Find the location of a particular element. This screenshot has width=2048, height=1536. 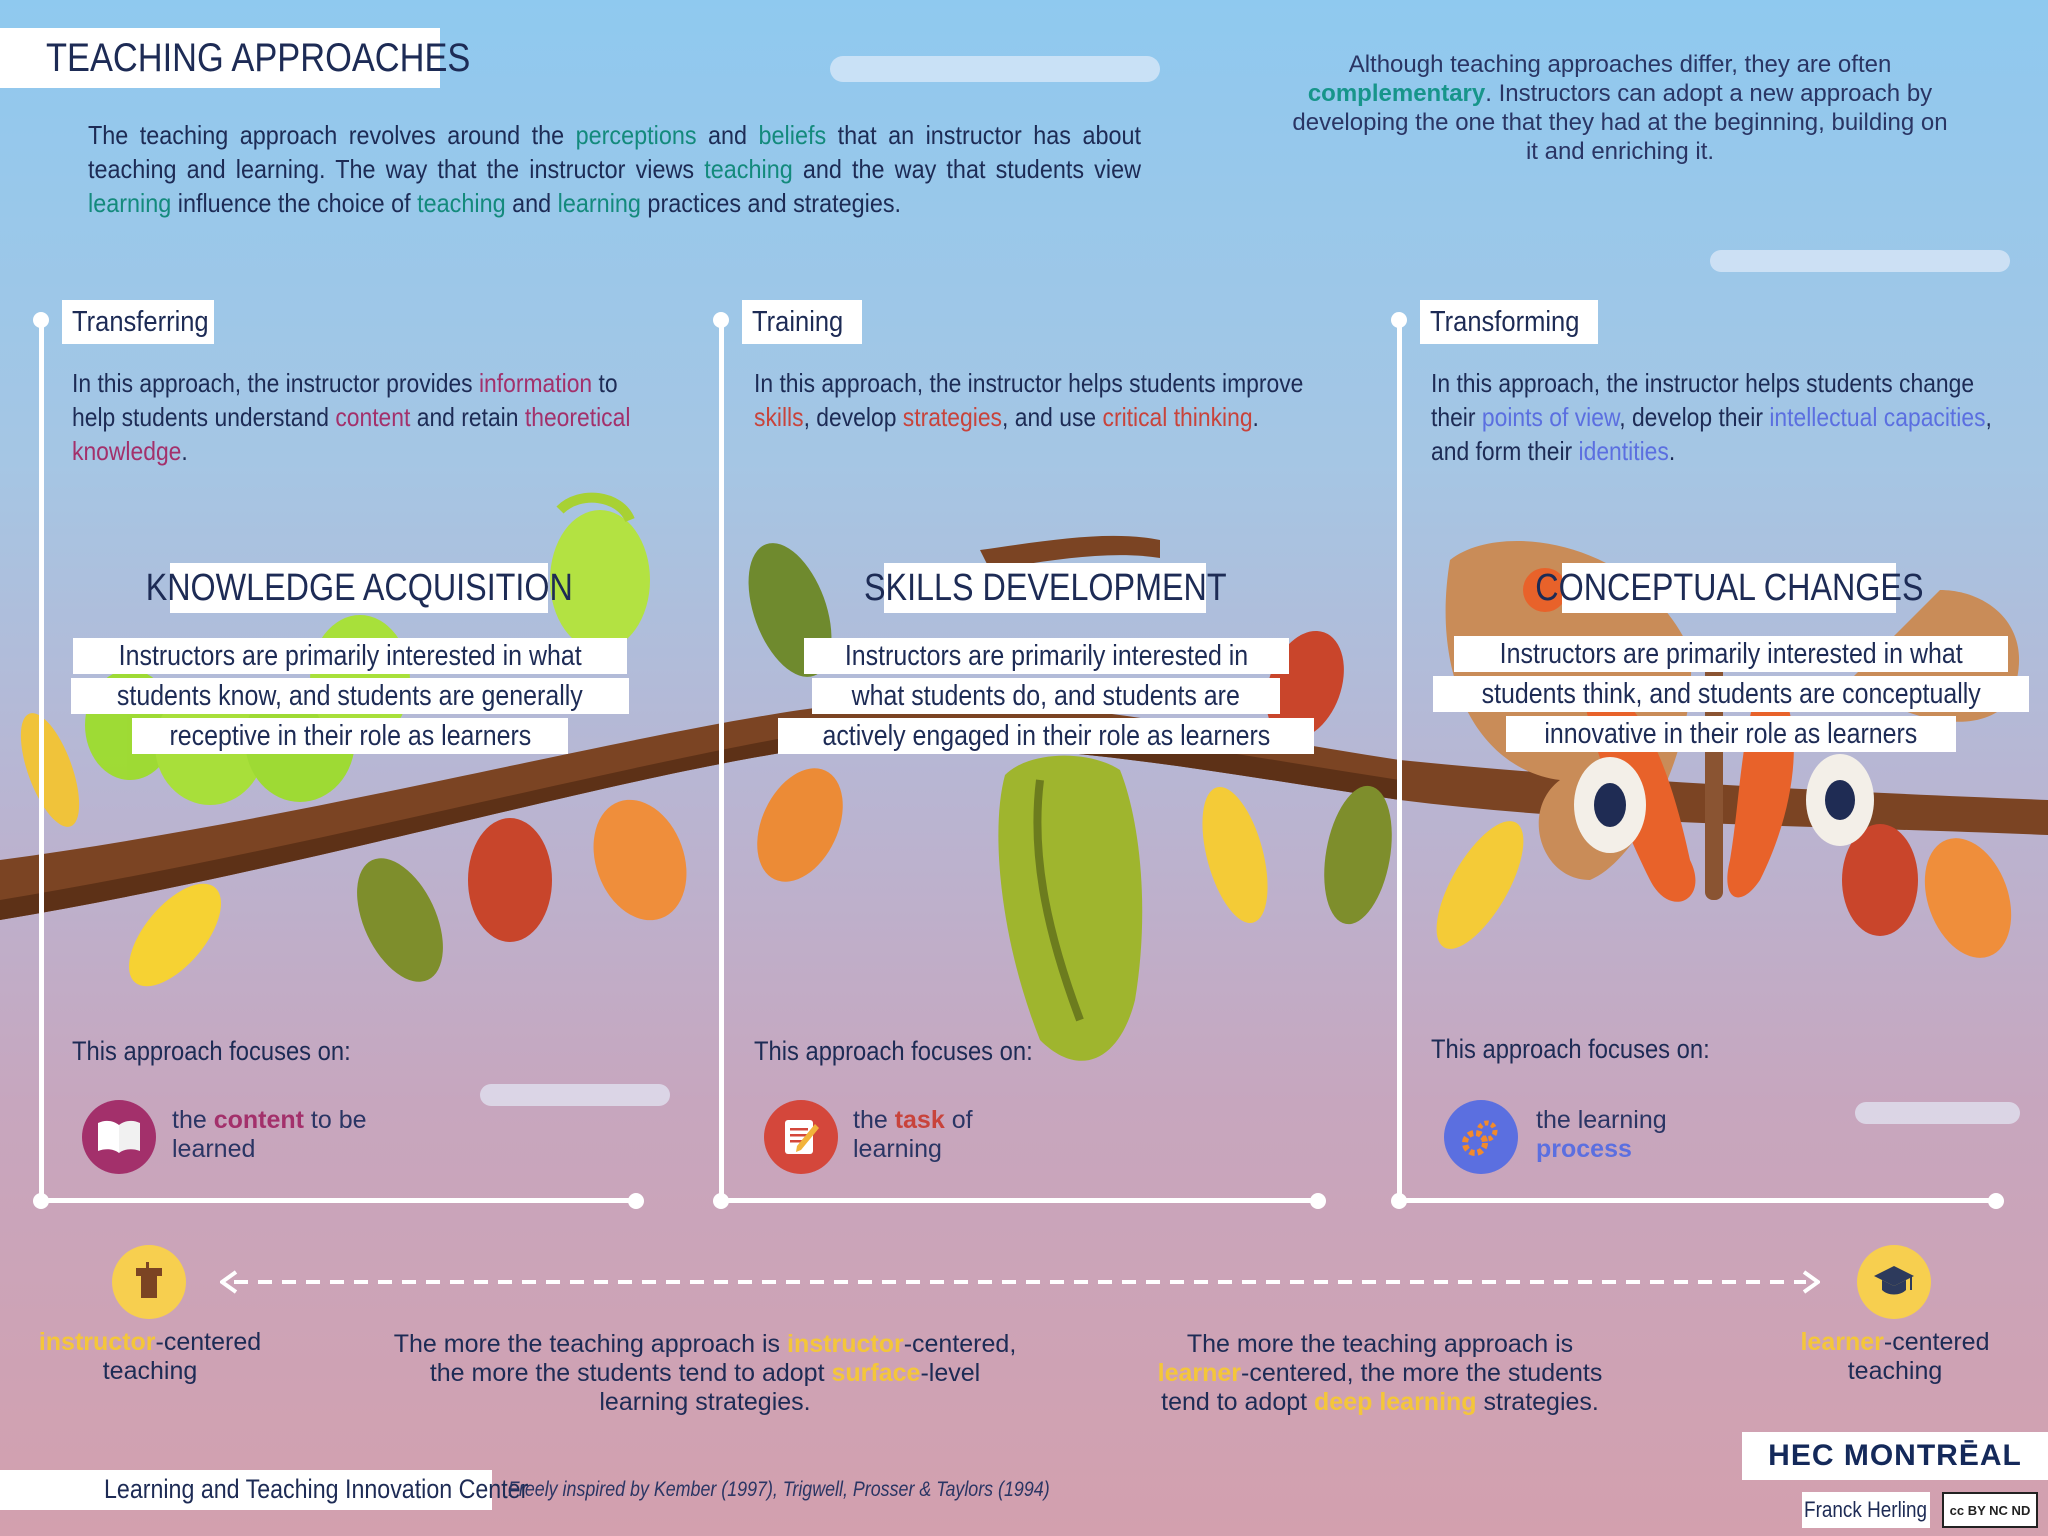

twig is located at coordinates (1070, 552).